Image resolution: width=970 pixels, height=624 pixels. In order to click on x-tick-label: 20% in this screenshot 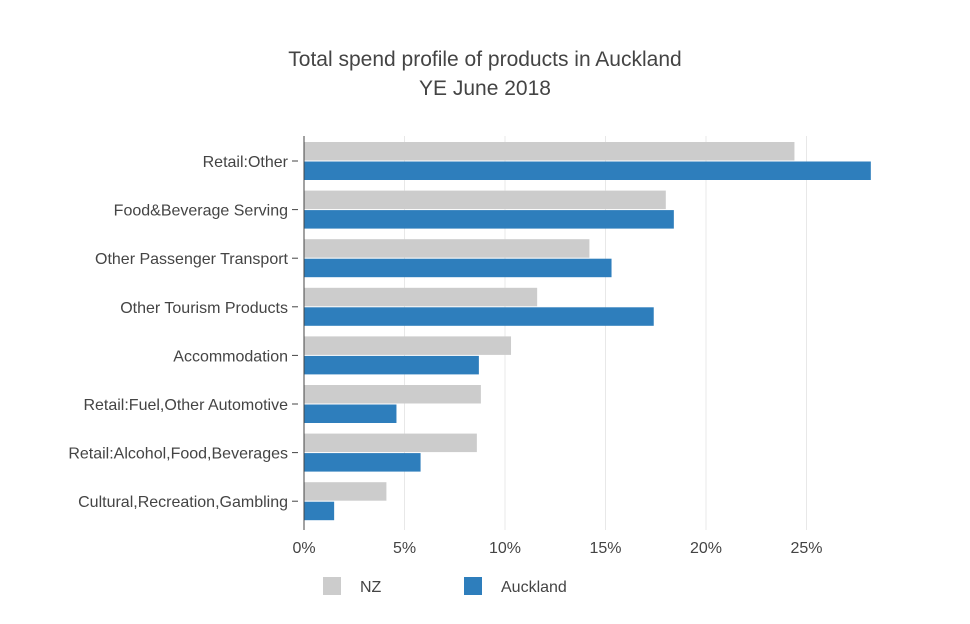, I will do `click(706, 548)`.